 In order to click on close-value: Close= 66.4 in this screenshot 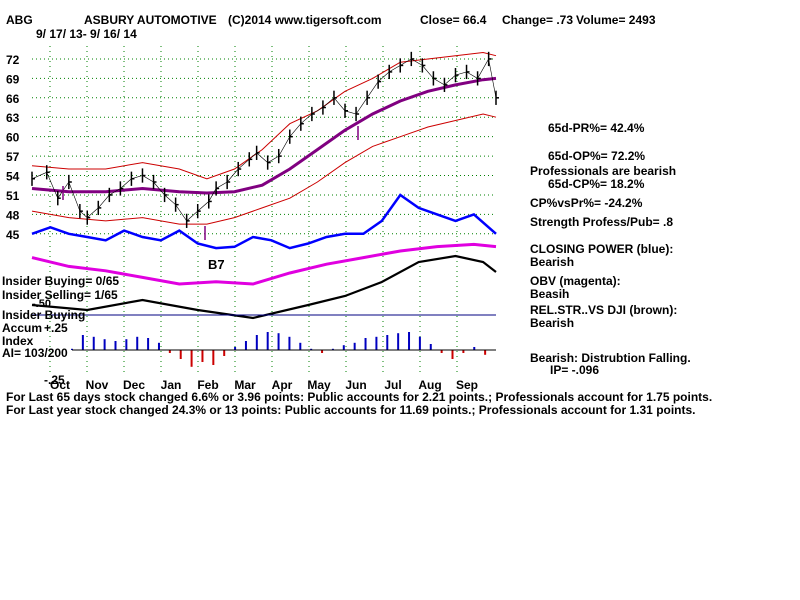, I will do `click(453, 20)`.